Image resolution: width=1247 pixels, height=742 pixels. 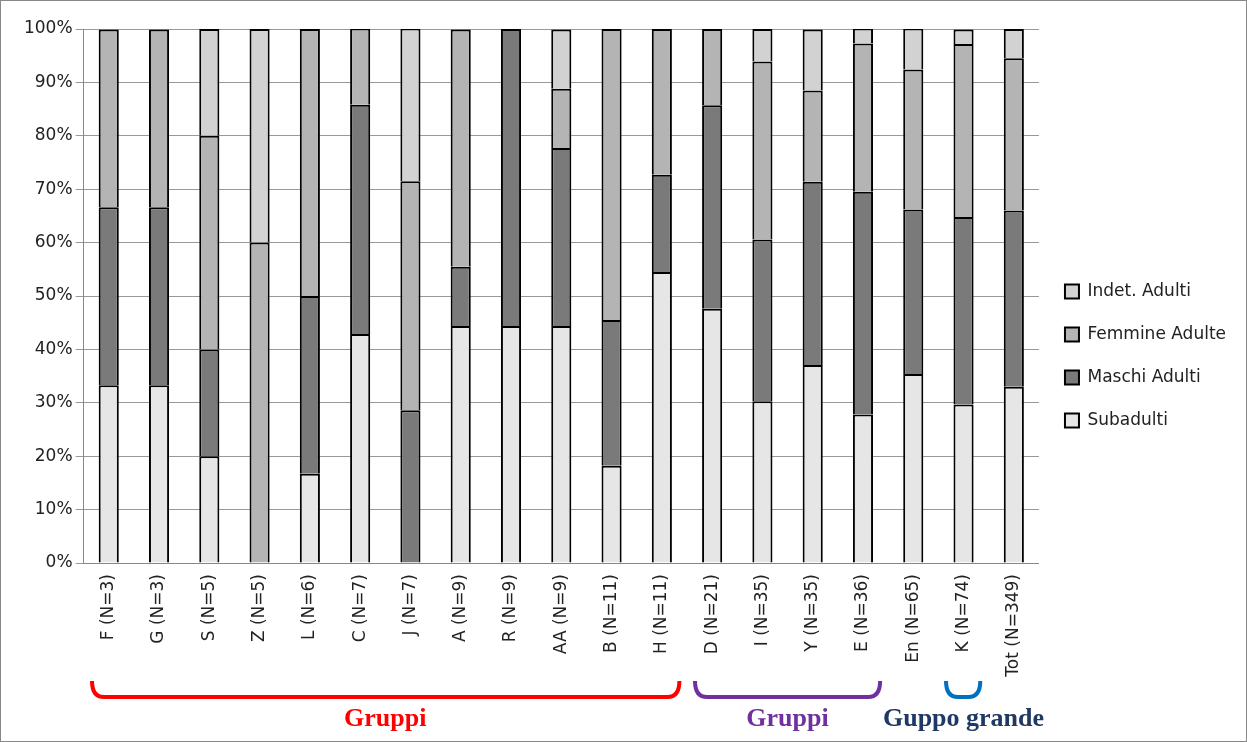 I want to click on x-tick-label: A (N=9), so click(x=459, y=608).